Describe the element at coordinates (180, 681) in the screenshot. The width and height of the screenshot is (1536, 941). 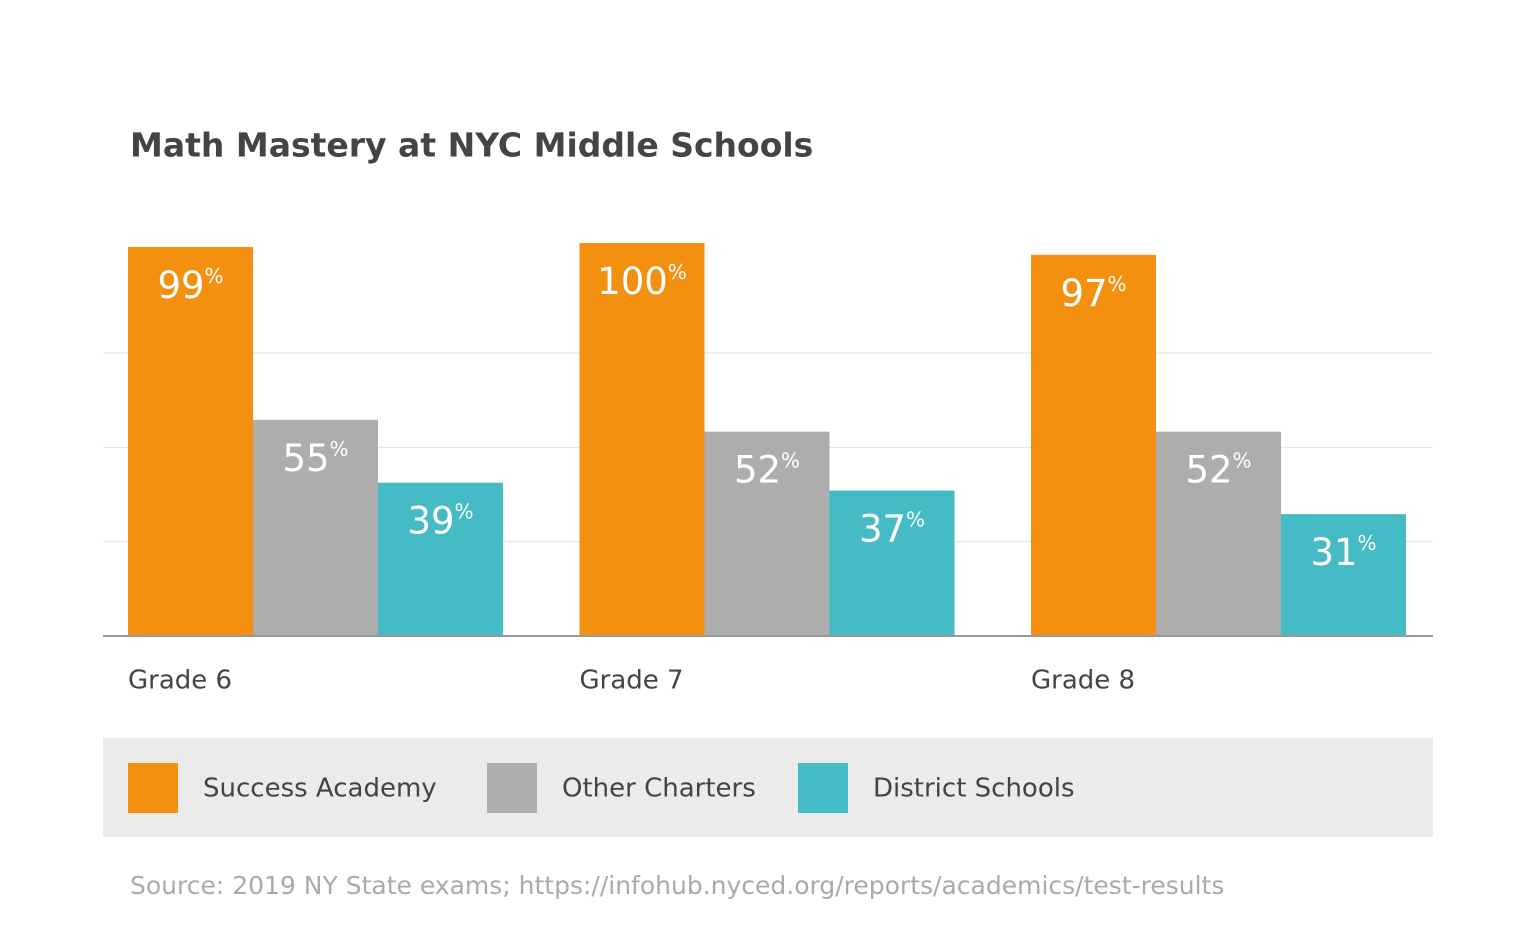
I see `x-tick-label: Grade 6` at that location.